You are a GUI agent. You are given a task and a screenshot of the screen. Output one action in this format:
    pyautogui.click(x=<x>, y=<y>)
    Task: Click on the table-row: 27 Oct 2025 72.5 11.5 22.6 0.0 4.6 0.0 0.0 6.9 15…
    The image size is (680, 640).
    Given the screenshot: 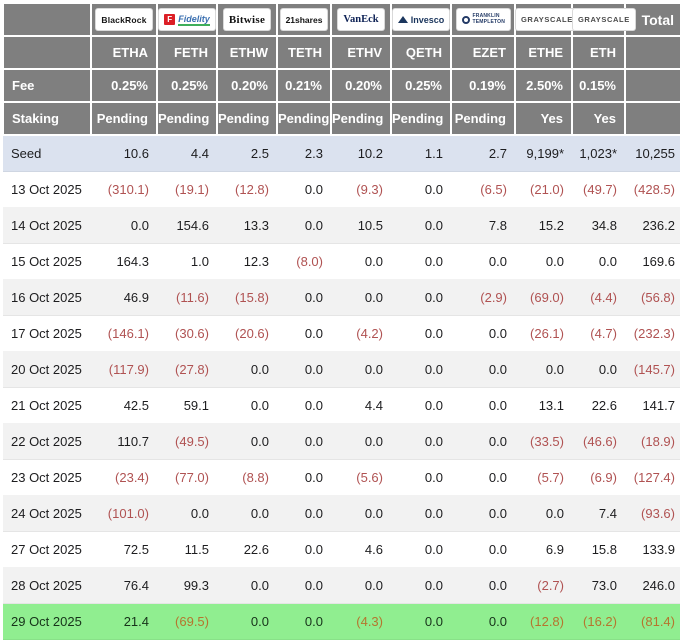 What is the action you would take?
    pyautogui.click(x=341, y=549)
    